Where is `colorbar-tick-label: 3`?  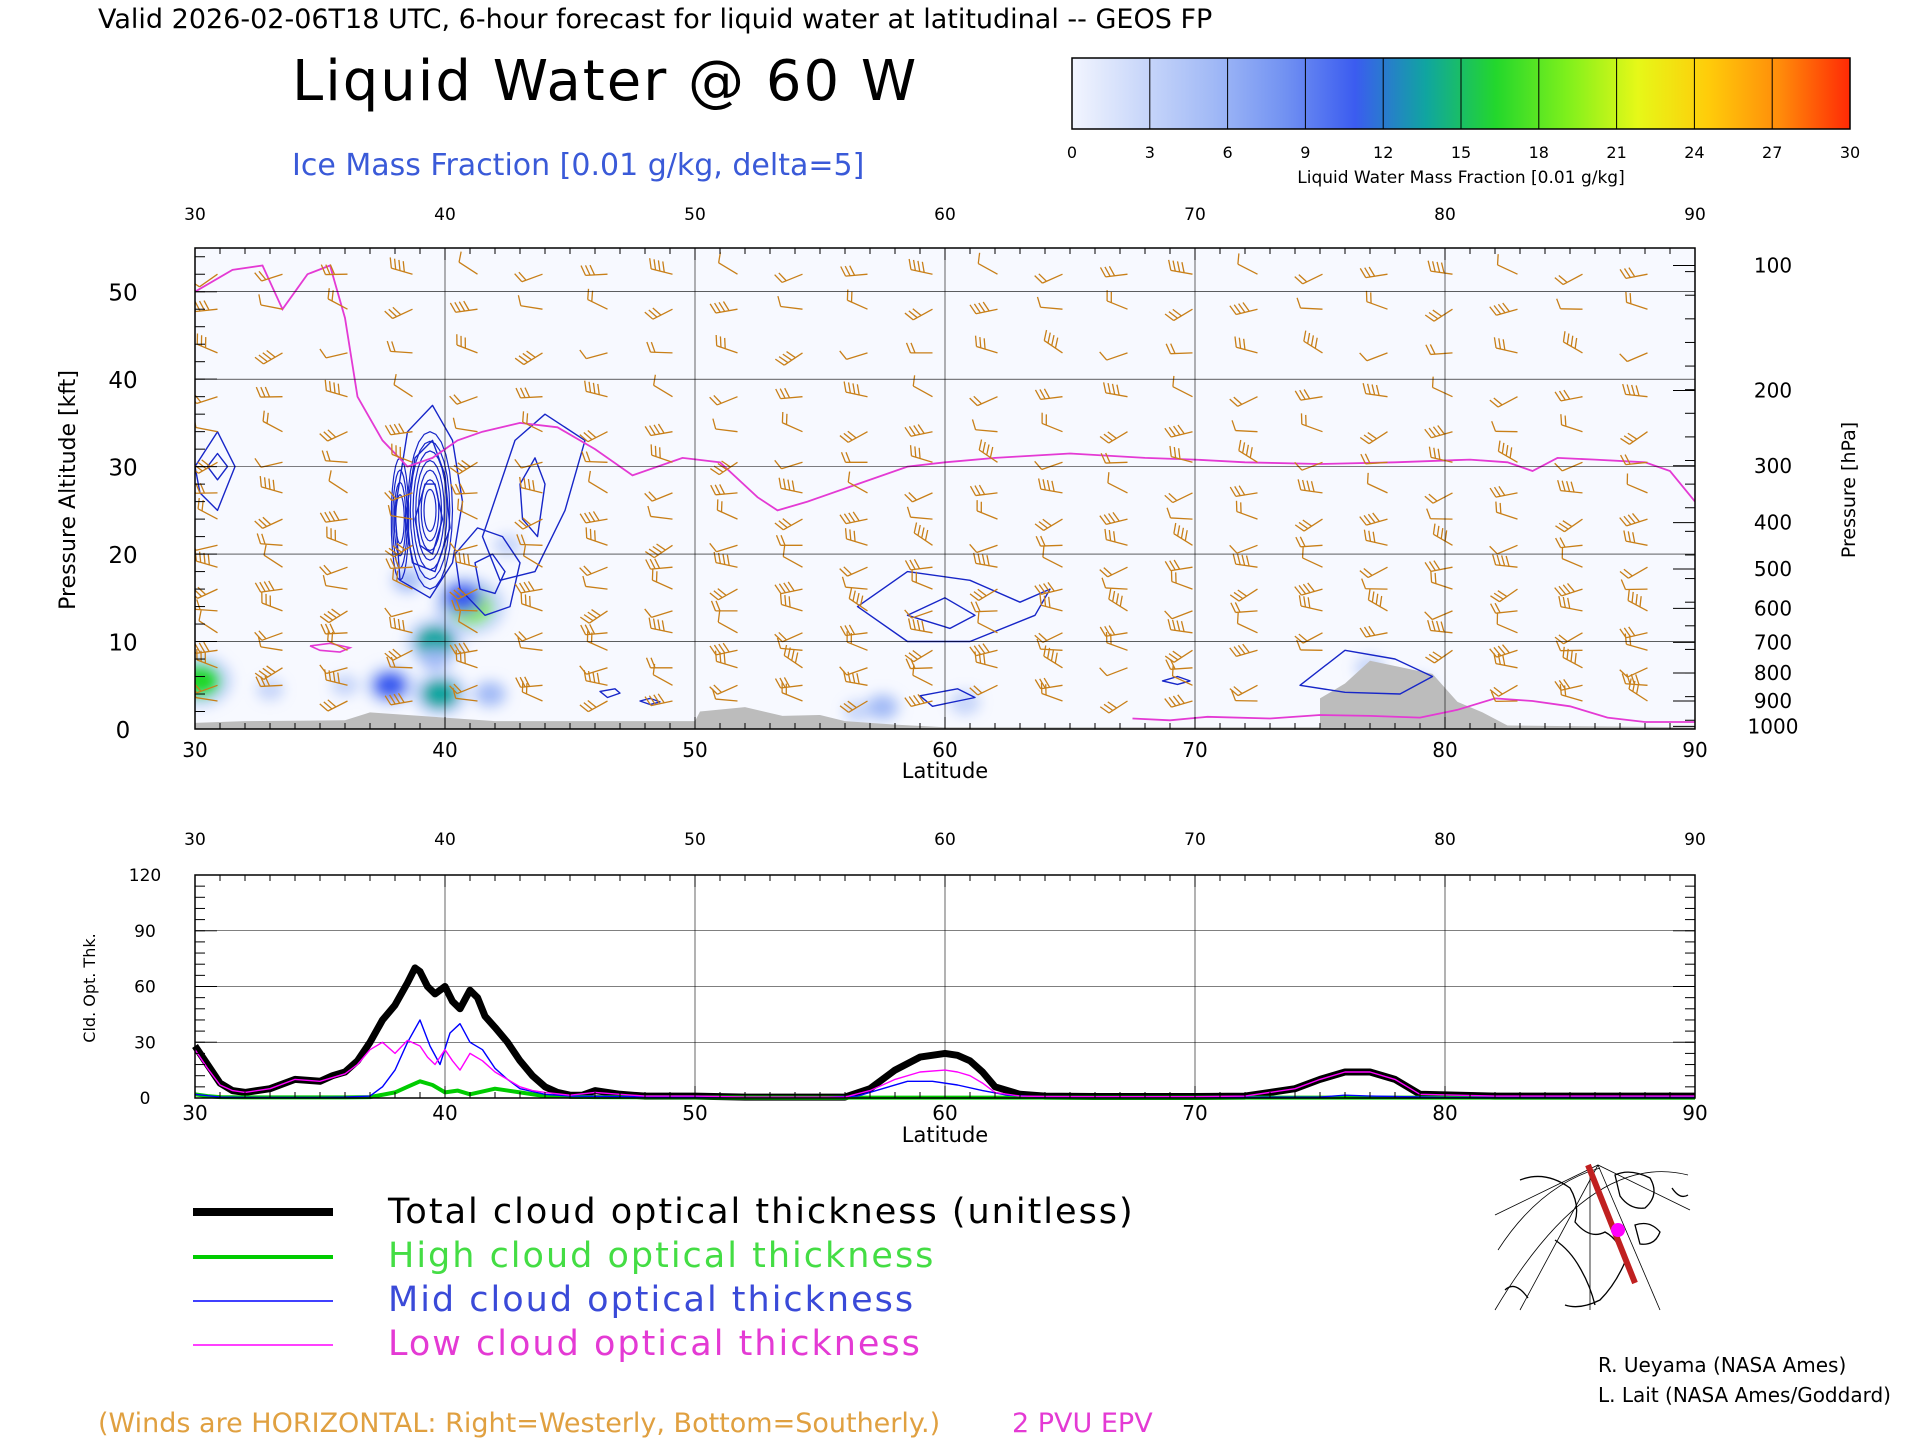 colorbar-tick-label: 3 is located at coordinates (1150, 152).